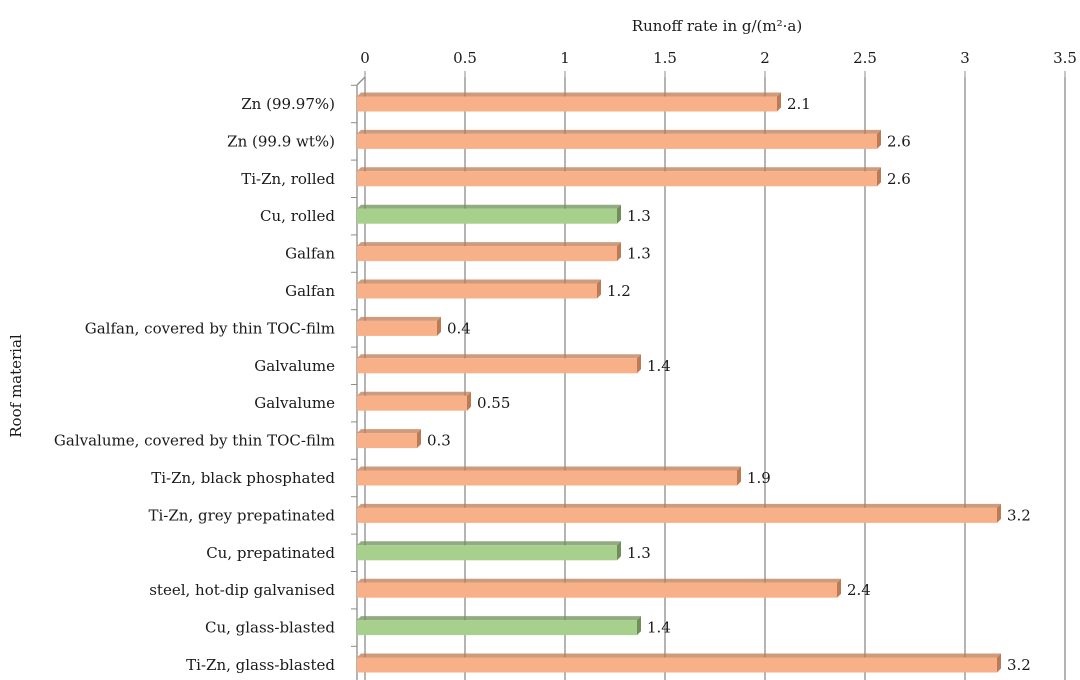 This screenshot has height=680, width=1080. What do you see at coordinates (365, 58) in the screenshot?
I see `x-tick-label: 0` at bounding box center [365, 58].